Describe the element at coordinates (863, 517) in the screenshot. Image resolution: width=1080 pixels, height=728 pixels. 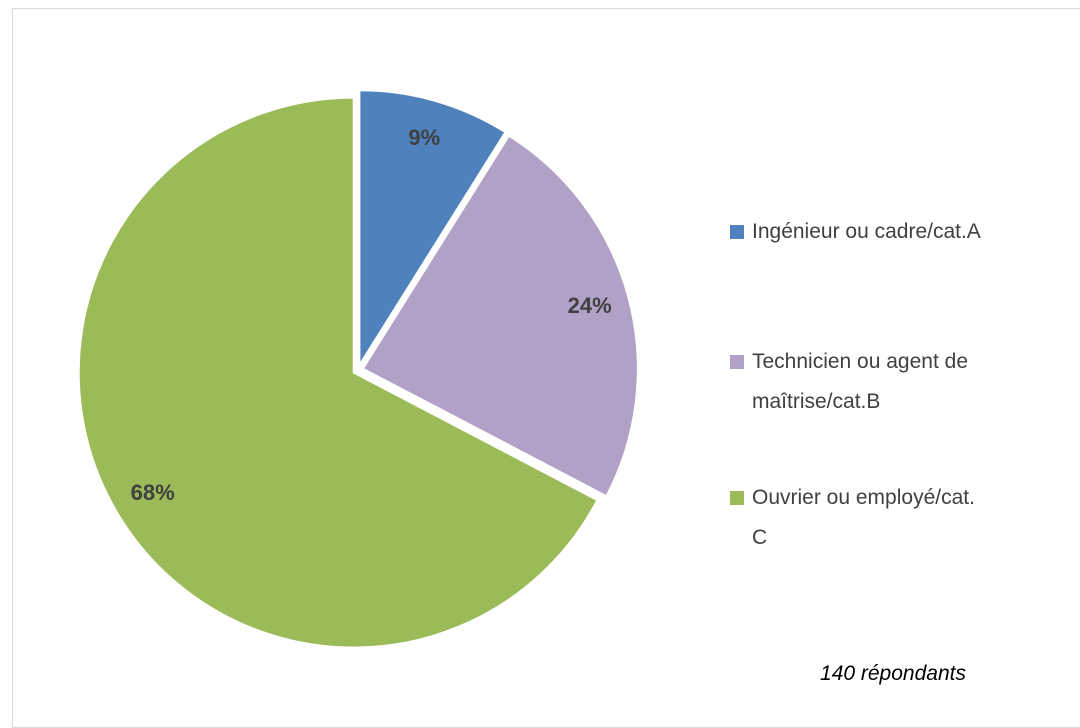
I see `legend-label: Ouvrier ou employé/cat. C` at that location.